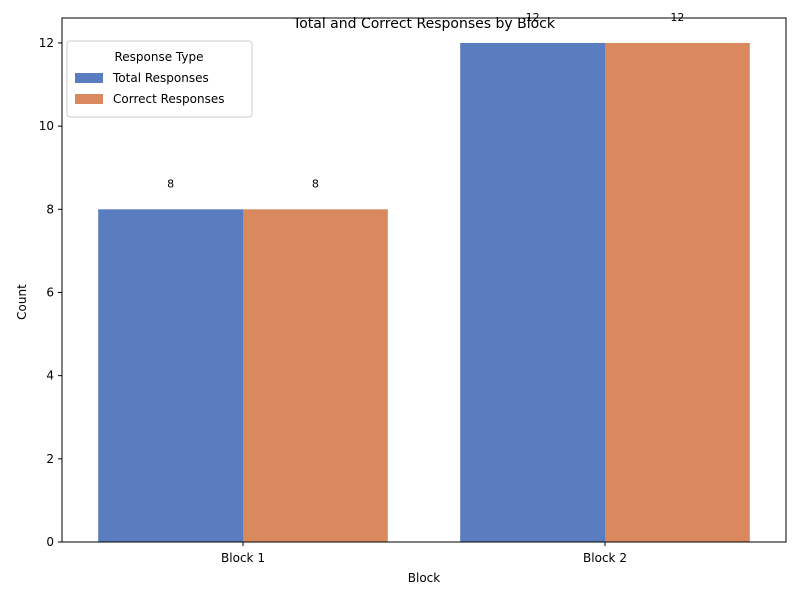 The image size is (800, 604). I want to click on x-axis-label: Block, so click(424, 578).